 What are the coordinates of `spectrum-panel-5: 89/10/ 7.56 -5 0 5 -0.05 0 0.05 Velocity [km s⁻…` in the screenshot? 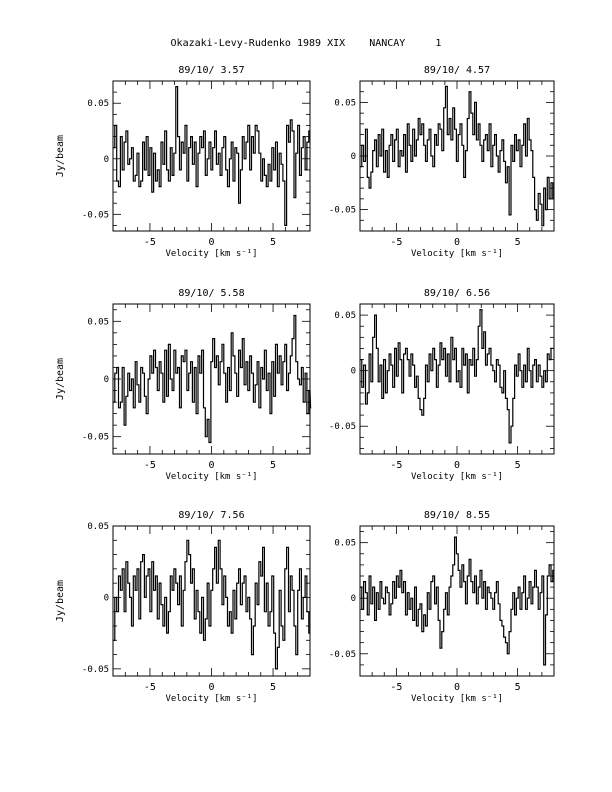 It's located at (183, 607).